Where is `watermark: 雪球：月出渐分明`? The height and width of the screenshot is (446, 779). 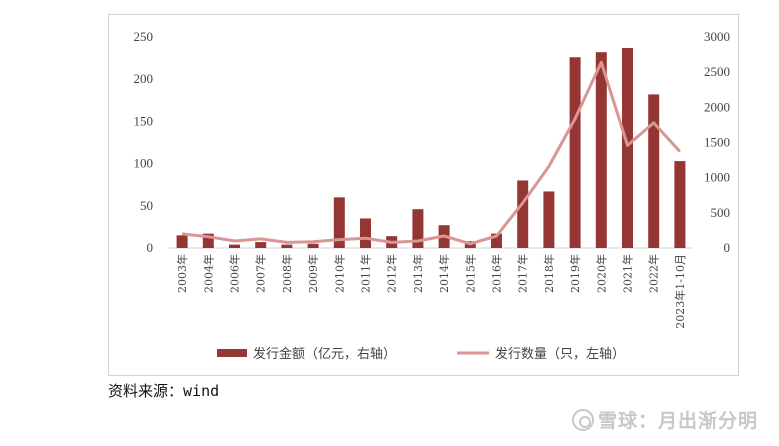 watermark: 雪球：月出渐分明 is located at coordinates (665, 419).